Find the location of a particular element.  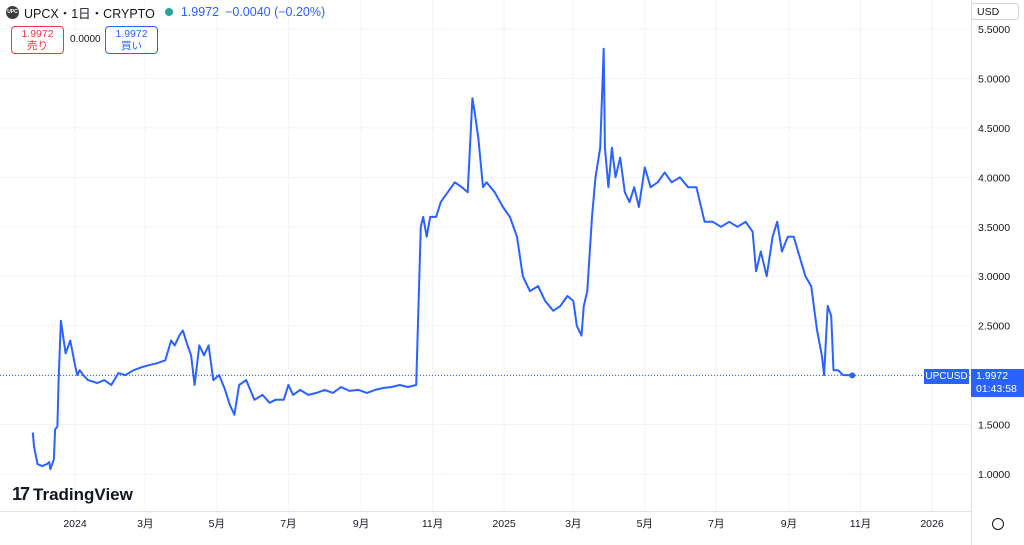

y-tick-label: 1.5000 is located at coordinates (994, 426).